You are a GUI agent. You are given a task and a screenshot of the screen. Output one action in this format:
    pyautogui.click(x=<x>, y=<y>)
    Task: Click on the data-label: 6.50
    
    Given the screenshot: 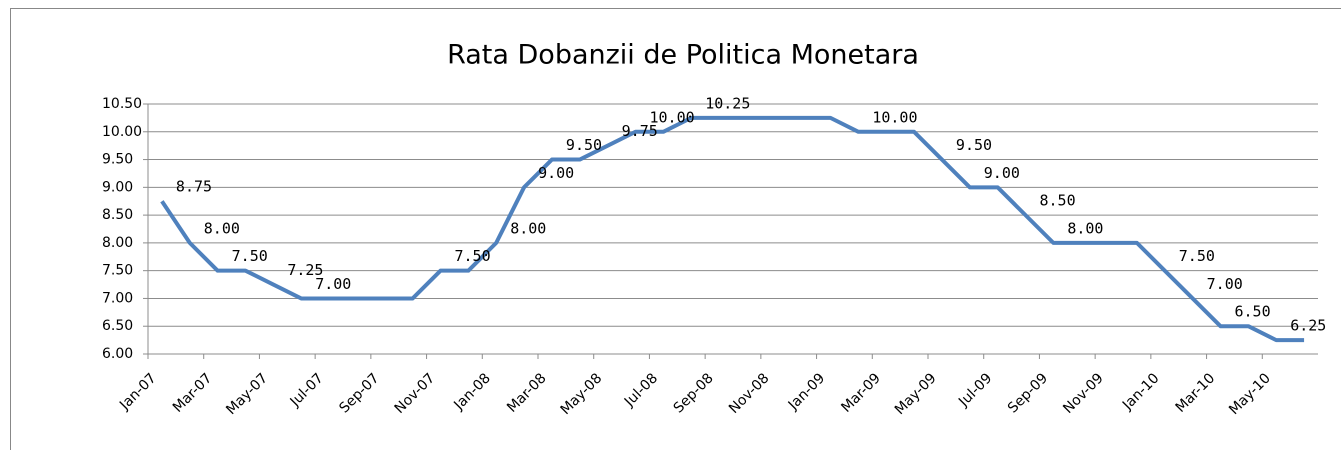 What is the action you would take?
    pyautogui.click(x=1253, y=312)
    